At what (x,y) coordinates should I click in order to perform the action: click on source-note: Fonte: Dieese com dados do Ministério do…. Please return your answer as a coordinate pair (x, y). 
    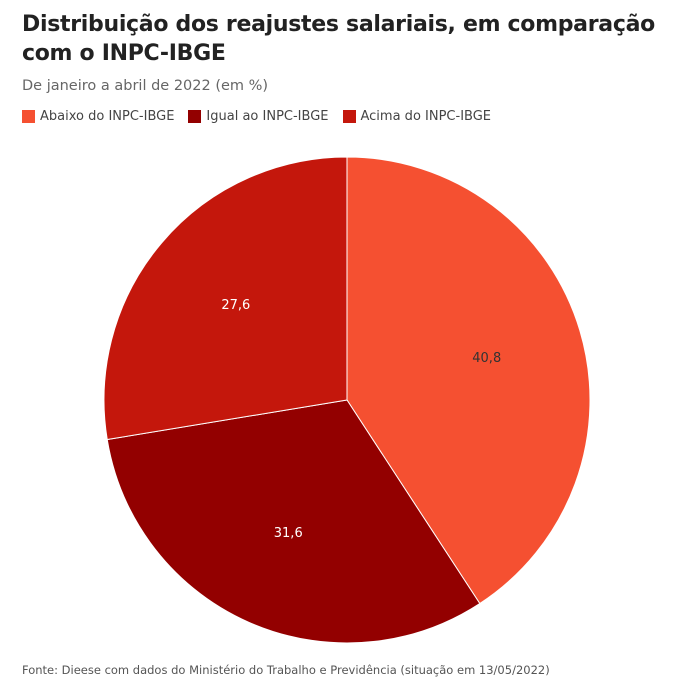
    Looking at the image, I should click on (286, 670).